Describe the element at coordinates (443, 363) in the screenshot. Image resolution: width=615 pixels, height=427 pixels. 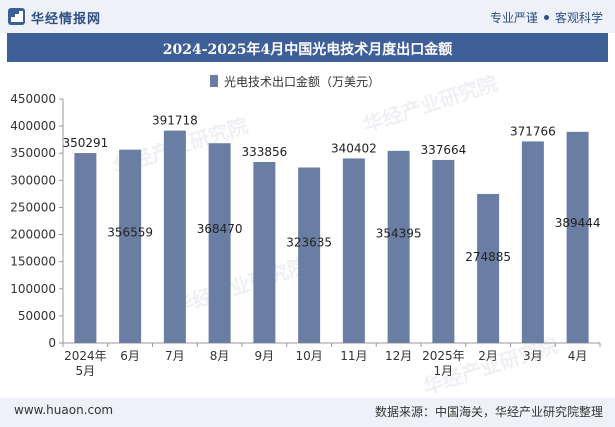
I see `x-tick-label: 2025年 1月` at that location.